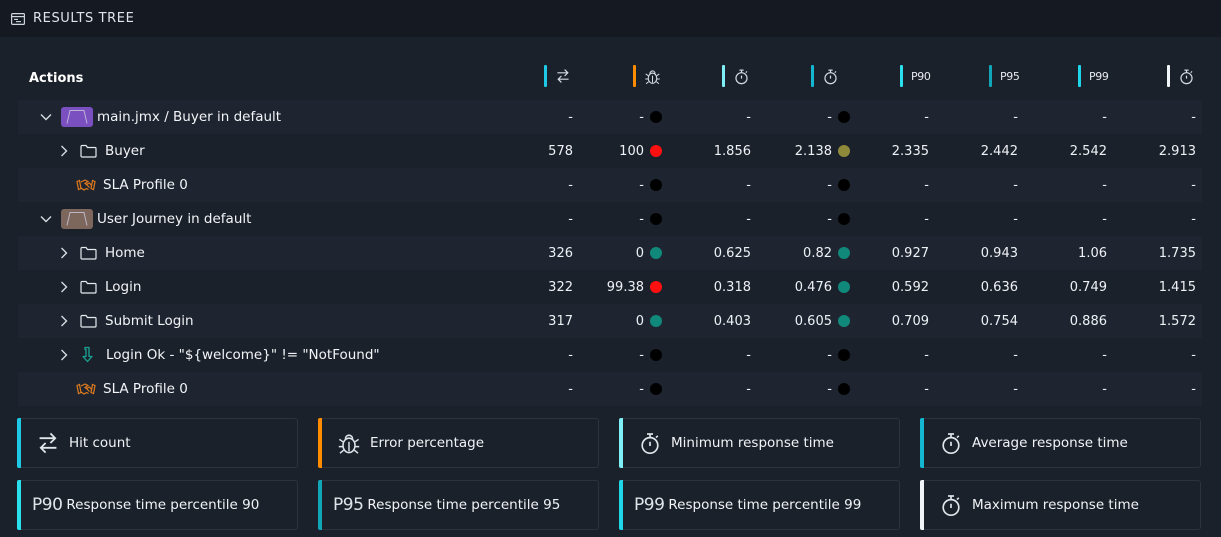 The image size is (1221, 537). What do you see at coordinates (999, 253) in the screenshot?
I see `cell-p95: 0.943` at bounding box center [999, 253].